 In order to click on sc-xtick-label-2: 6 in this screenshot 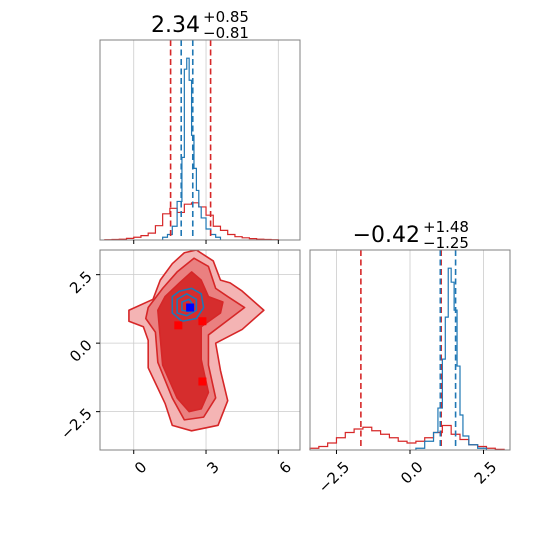, I will do `click(285, 467)`.